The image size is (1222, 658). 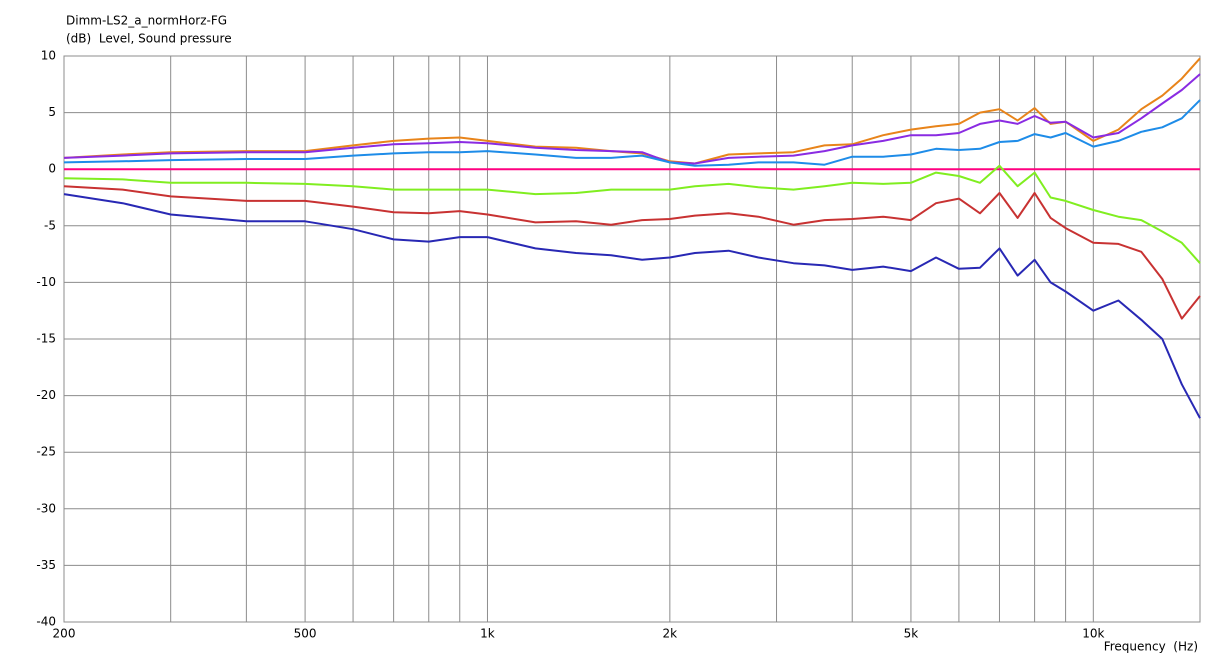 What do you see at coordinates (487, 634) in the screenshot?
I see `x-tick-label: 1k` at bounding box center [487, 634].